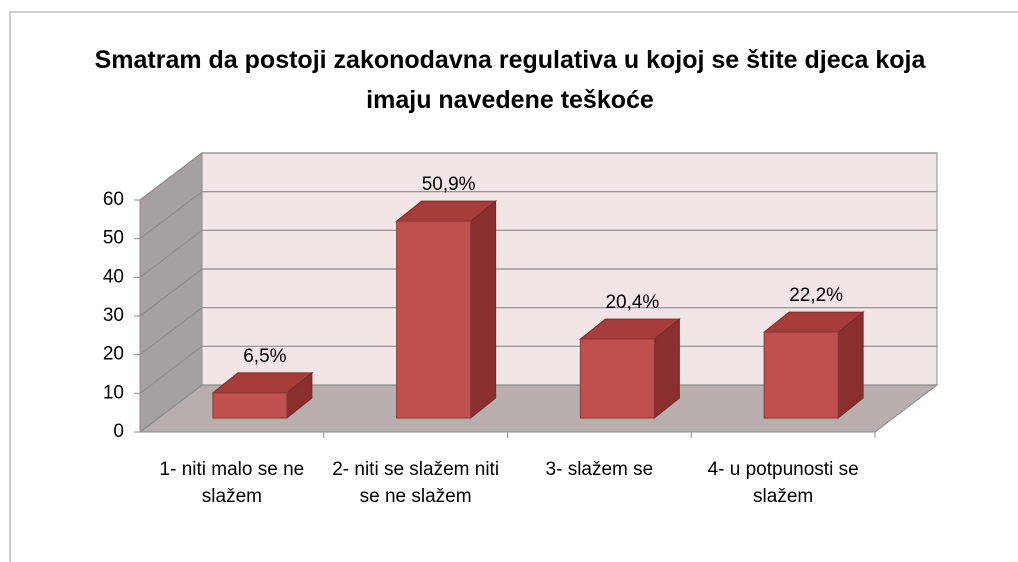 The image size is (1018, 562). What do you see at coordinates (599, 469) in the screenshot?
I see `x-tick-label: 3- slažem se` at bounding box center [599, 469].